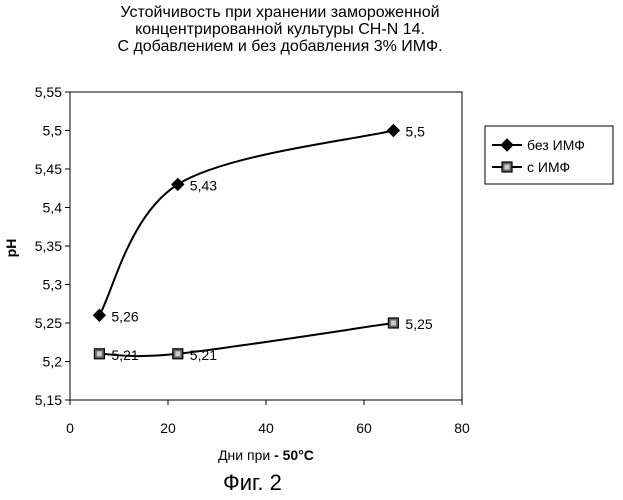  I want to click on legend: без ИМФ с ИМФ, so click(549, 155).